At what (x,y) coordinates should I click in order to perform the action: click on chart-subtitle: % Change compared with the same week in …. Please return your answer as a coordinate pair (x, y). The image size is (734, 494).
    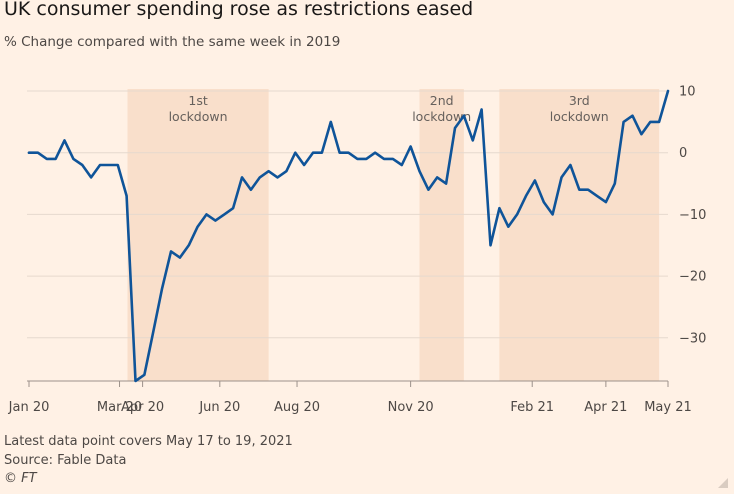
    Looking at the image, I should click on (172, 42).